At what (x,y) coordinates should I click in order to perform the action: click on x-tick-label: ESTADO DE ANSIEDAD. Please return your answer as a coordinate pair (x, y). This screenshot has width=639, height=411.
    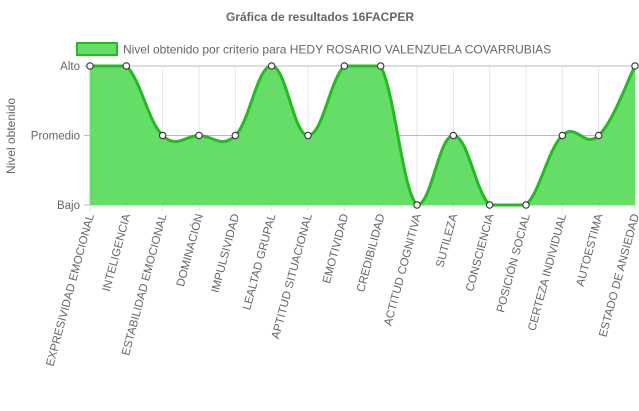
    Looking at the image, I should click on (618, 276).